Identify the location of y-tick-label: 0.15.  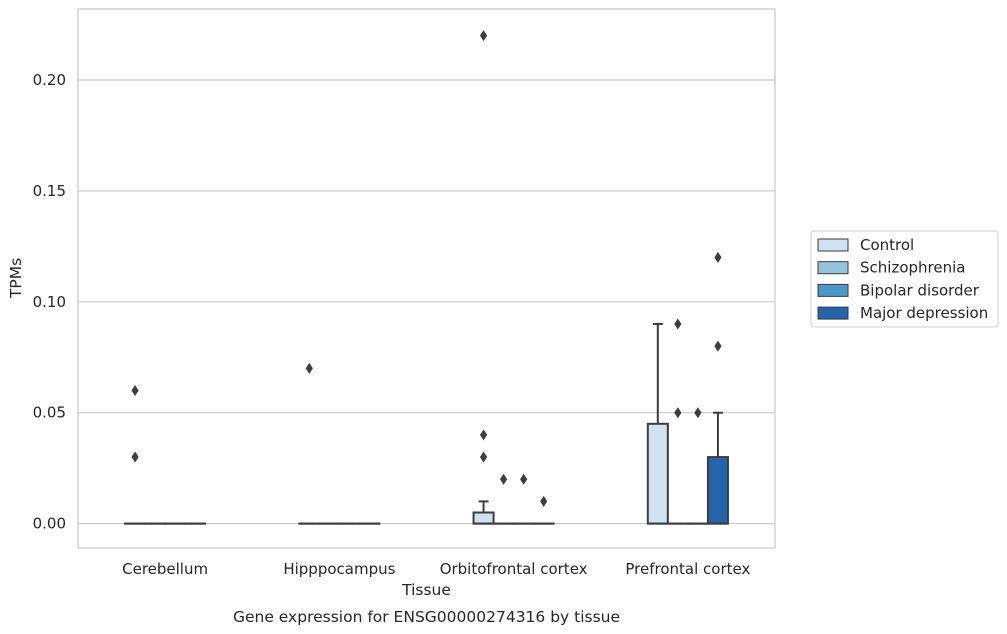
(49, 191).